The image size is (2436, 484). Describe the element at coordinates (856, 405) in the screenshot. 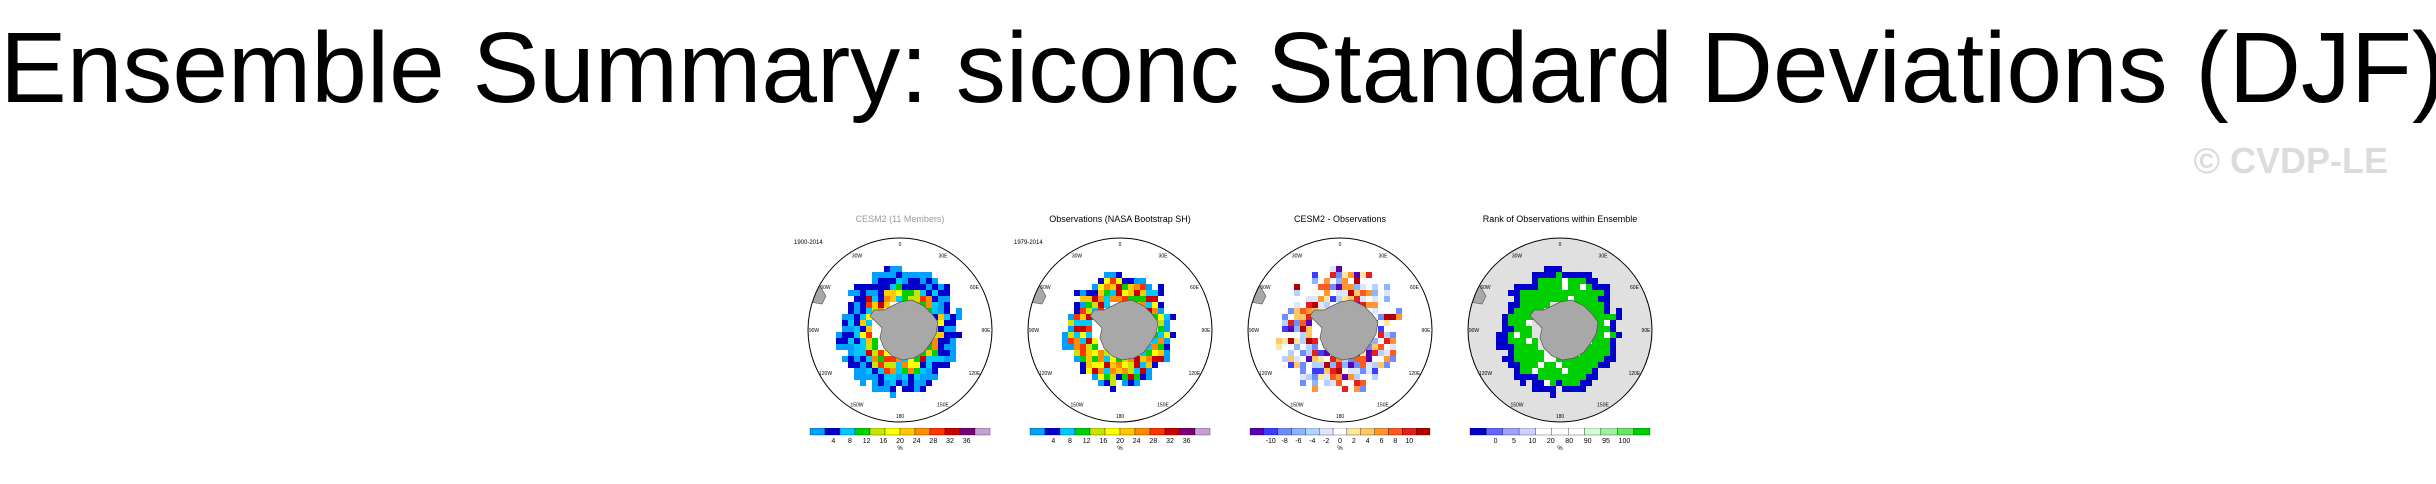

I see `longitude-label: 150W` at that location.